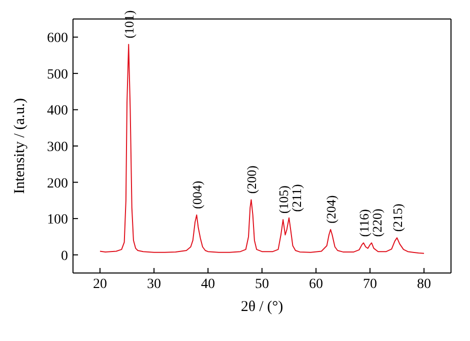 This screenshot has width=470, height=341. I want to click on y-tick-label: 300, so click(57, 147).